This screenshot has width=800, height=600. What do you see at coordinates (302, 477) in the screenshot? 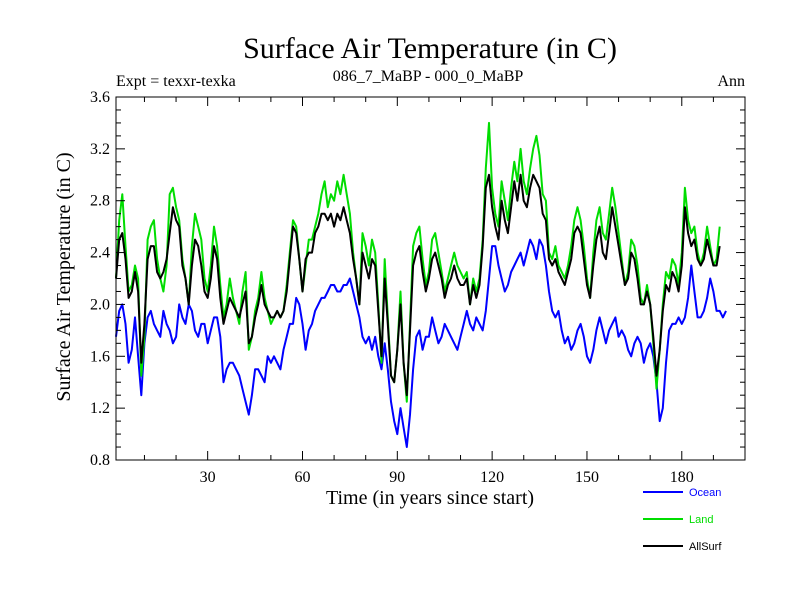
I see `x-tick-label: 60` at bounding box center [302, 477].